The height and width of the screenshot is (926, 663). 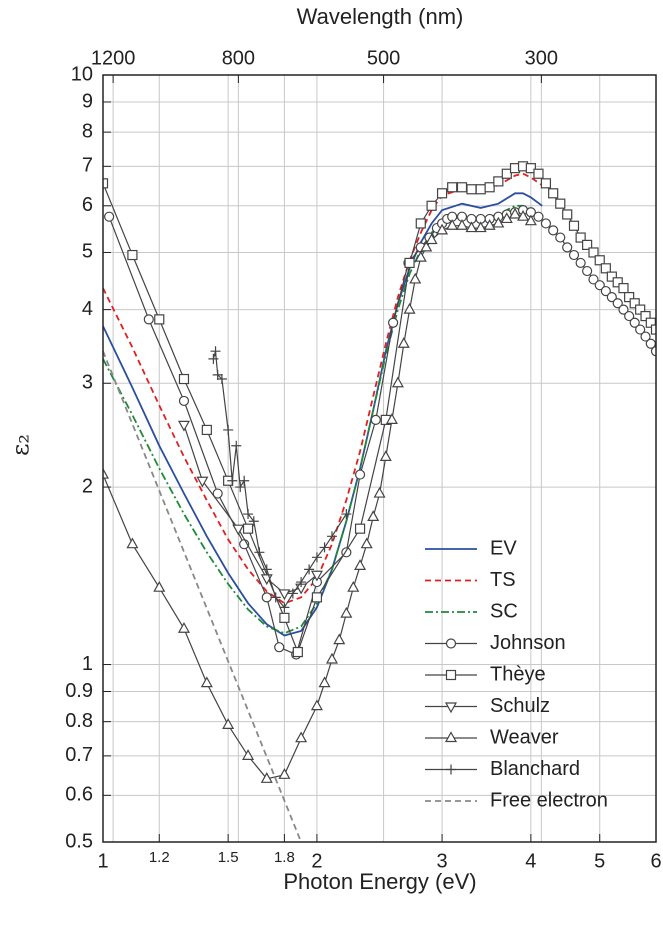 What do you see at coordinates (520, 706) in the screenshot?
I see `legend-label: Schulz` at bounding box center [520, 706].